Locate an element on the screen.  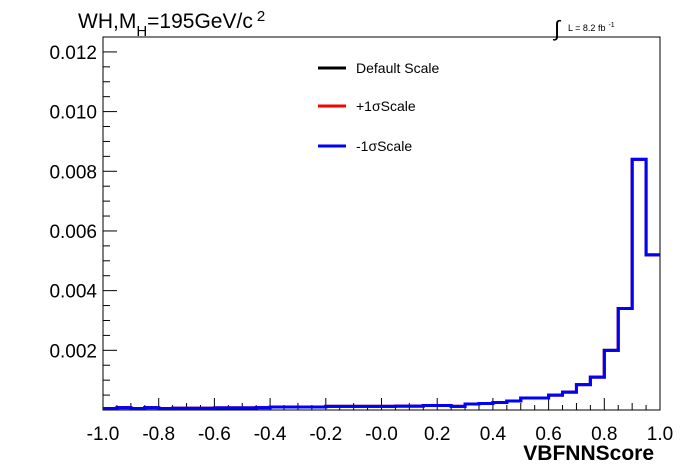
luminosity-text: L = 8.2 fb is located at coordinates (586, 28).